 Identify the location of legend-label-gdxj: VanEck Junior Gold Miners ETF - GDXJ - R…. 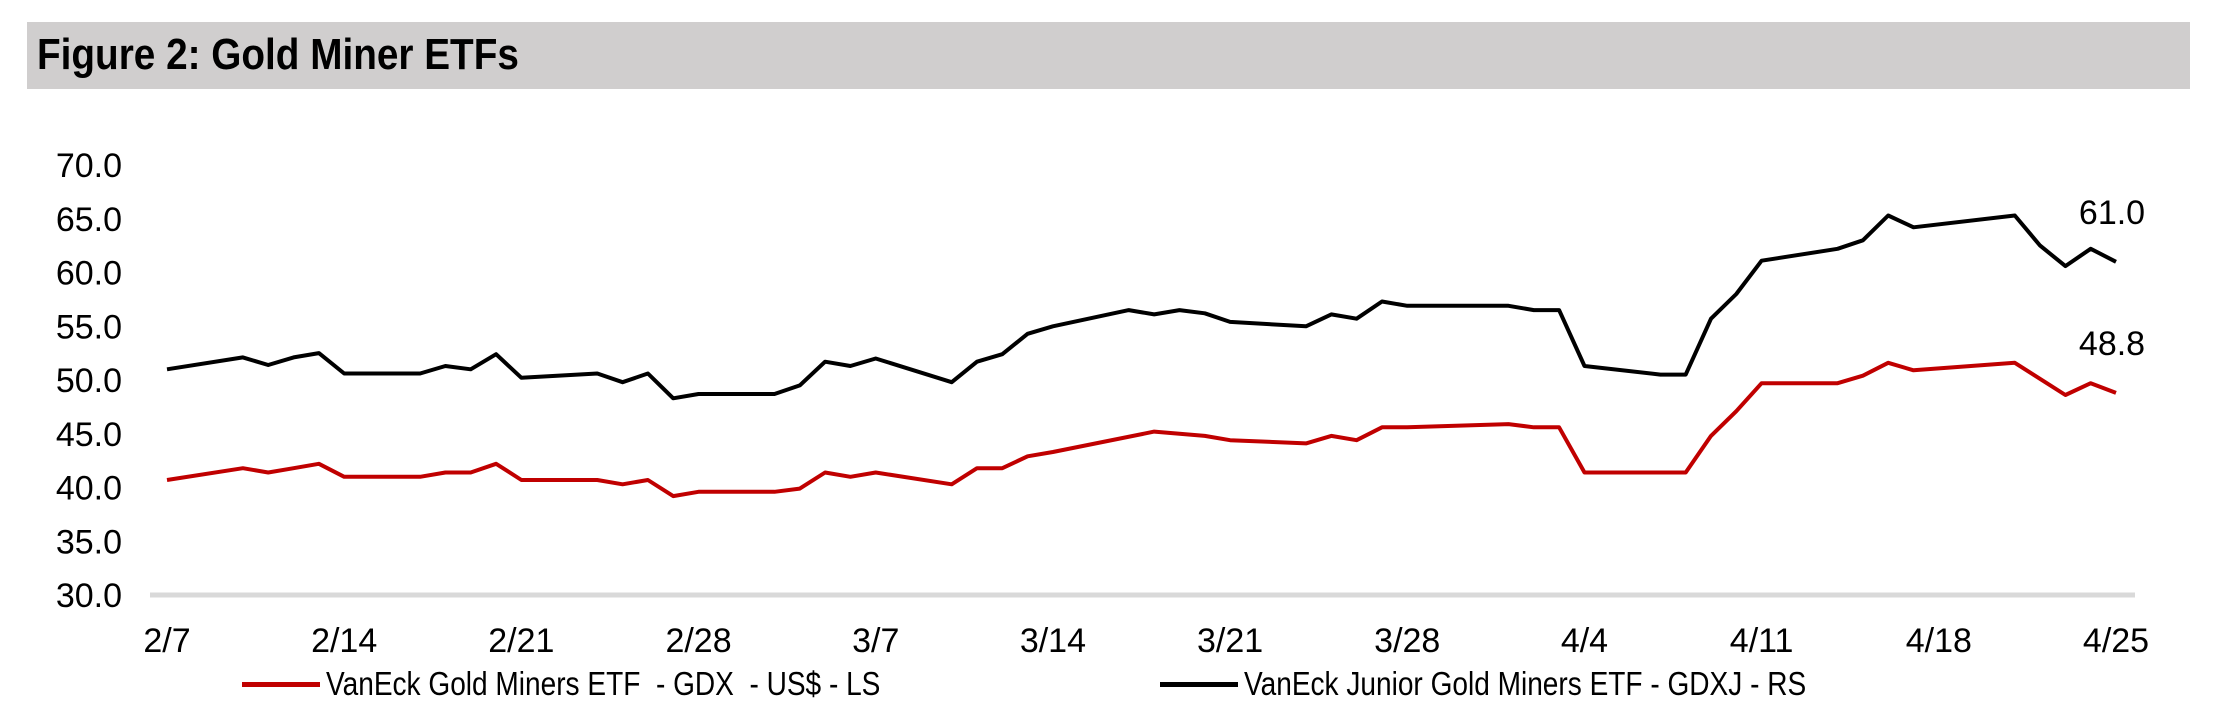
(1525, 683).